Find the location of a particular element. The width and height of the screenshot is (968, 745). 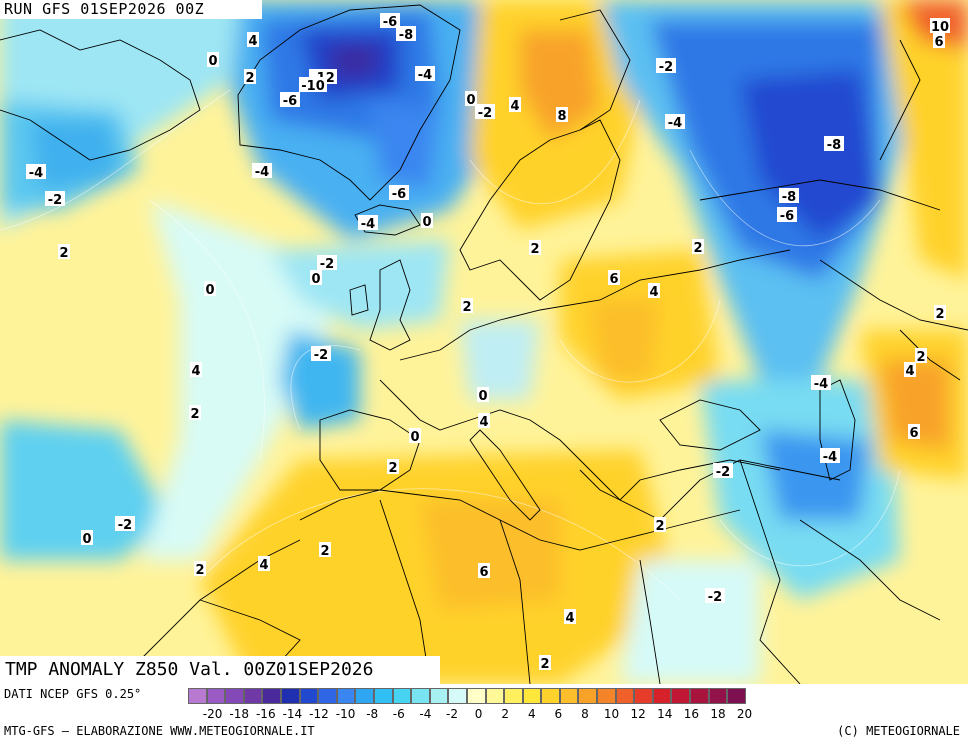

contour-label: 6 is located at coordinates (483, 572).